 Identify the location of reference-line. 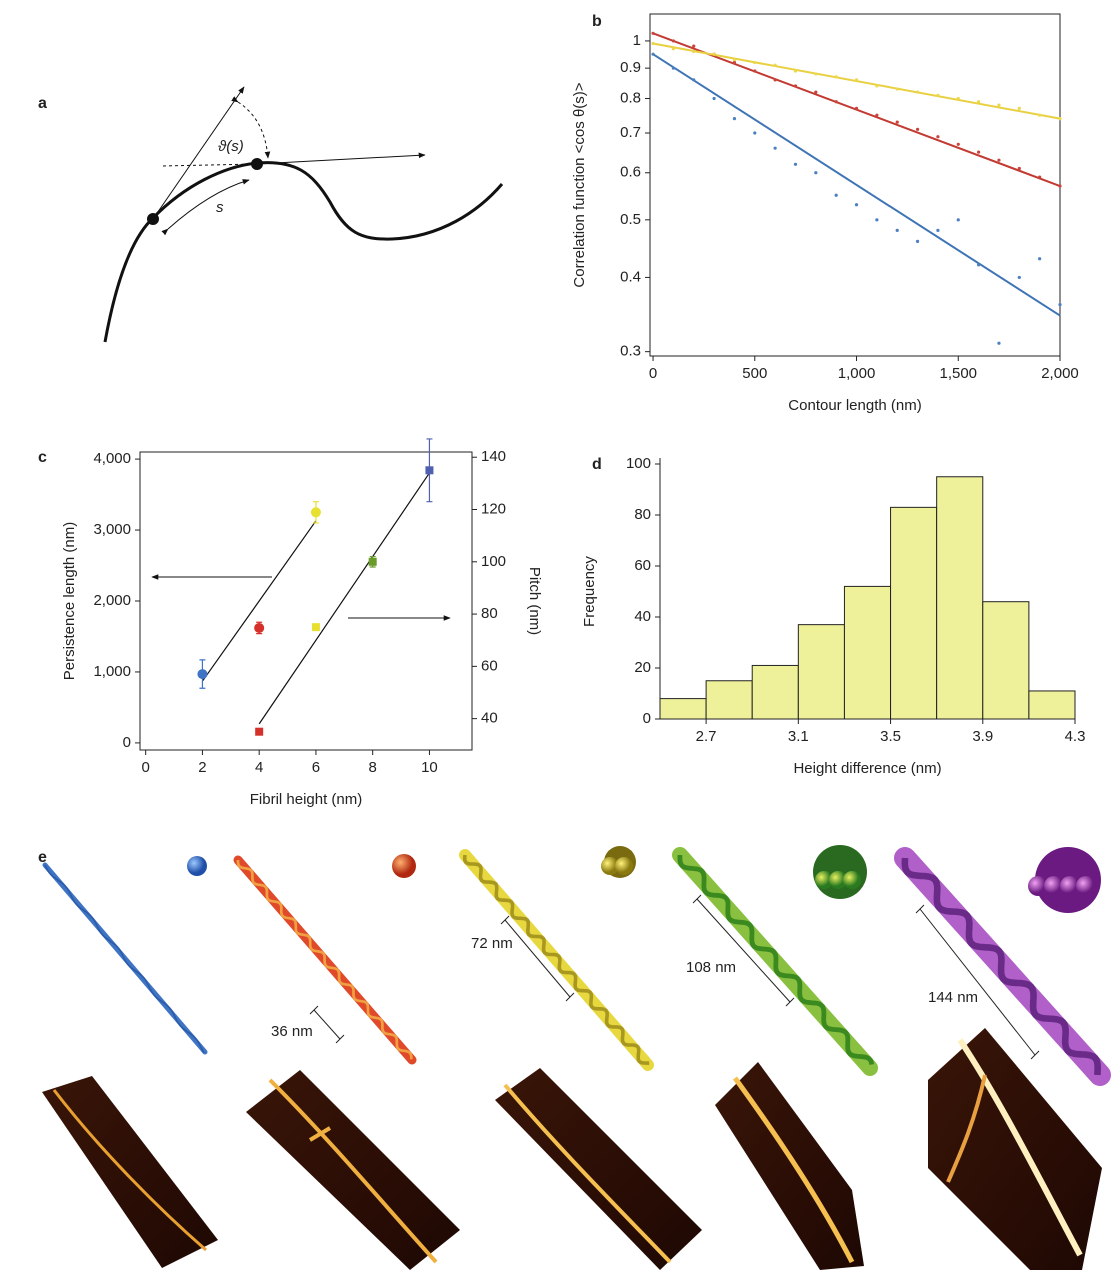
(210, 165).